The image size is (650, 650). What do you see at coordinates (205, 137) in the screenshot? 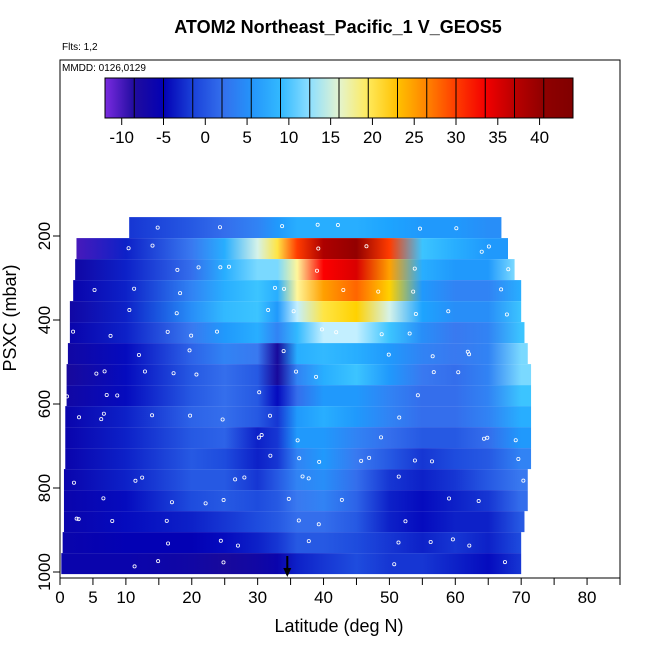
I see `colorbar-tick-label: 0` at bounding box center [205, 137].